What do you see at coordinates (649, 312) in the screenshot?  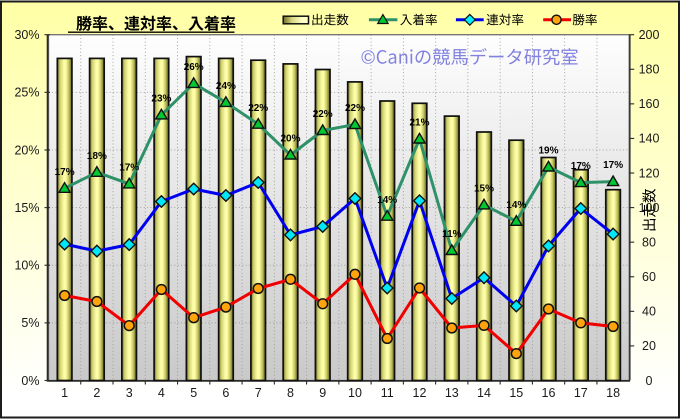 I see `svg-text: 40` at bounding box center [649, 312].